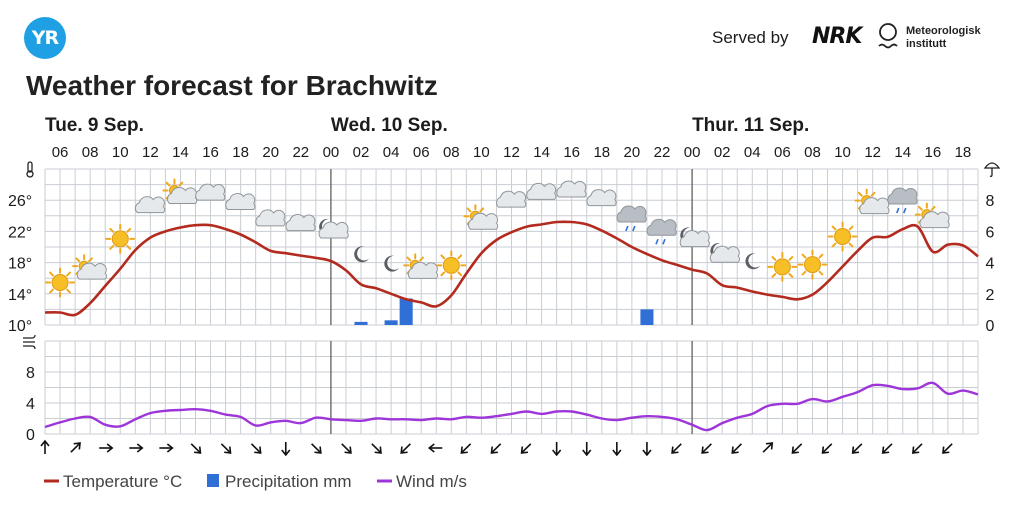 The width and height of the screenshot is (1024, 507). I want to click on hour-tick-label: 02, so click(722, 152).